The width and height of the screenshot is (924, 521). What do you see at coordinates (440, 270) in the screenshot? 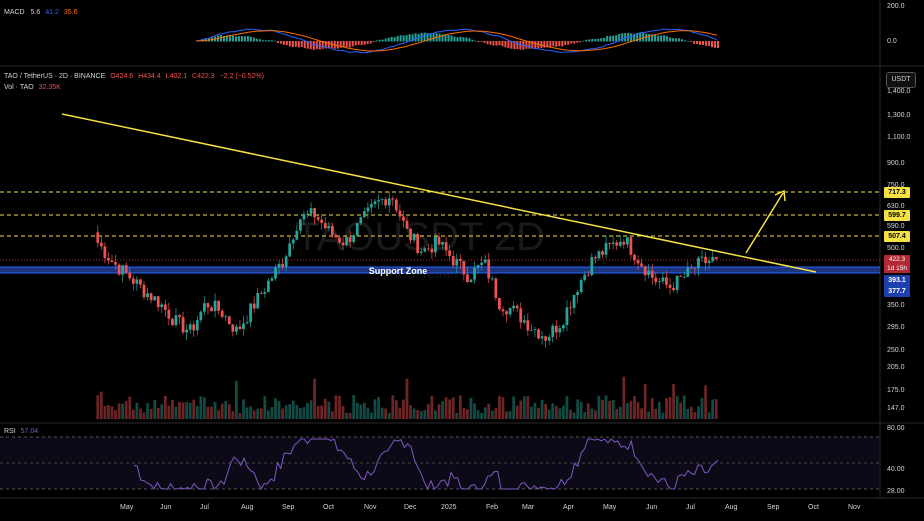
I see `support-zone-band` at bounding box center [440, 270].